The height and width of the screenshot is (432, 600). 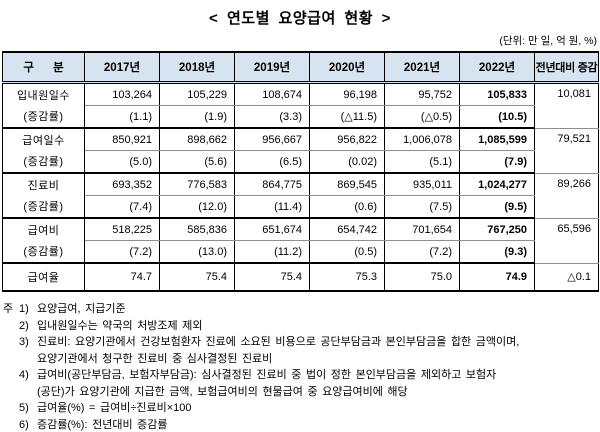 What do you see at coordinates (497, 139) in the screenshot?
I see `value-cell: 1,085,599` at bounding box center [497, 139].